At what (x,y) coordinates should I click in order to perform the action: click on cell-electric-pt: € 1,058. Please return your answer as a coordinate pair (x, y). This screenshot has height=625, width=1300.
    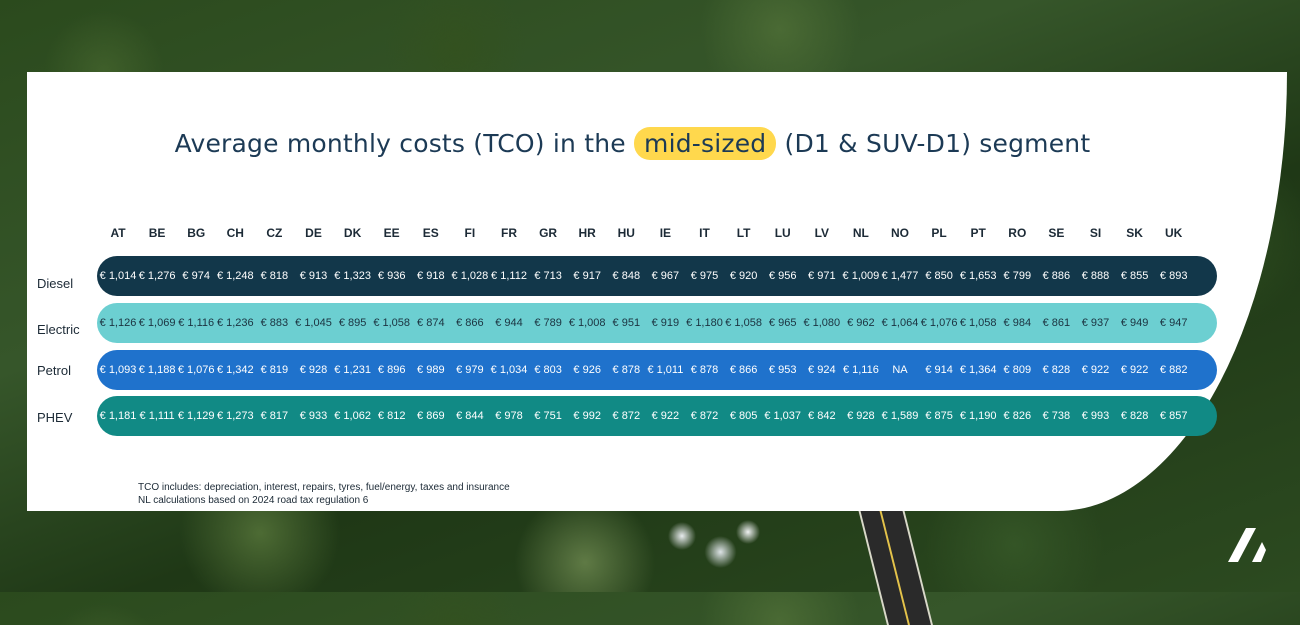
    Looking at the image, I should click on (978, 323).